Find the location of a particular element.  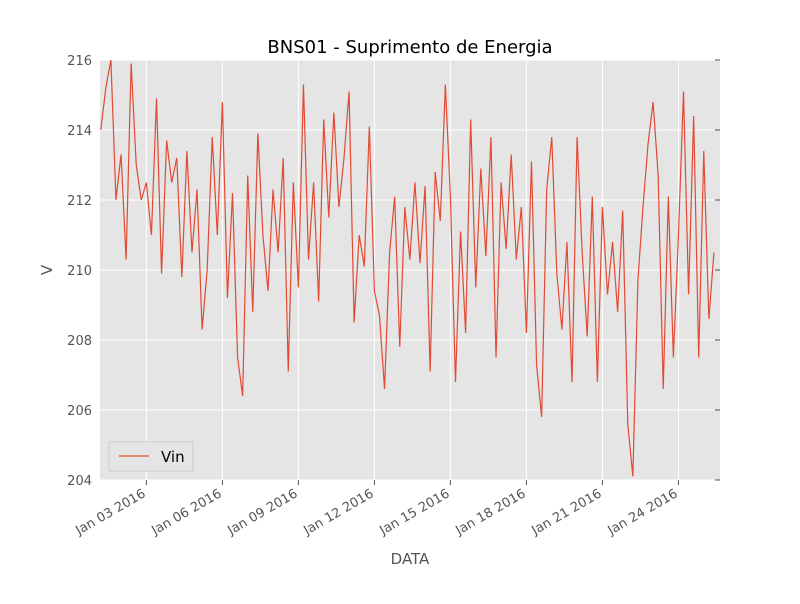

y-tick-label: 204 is located at coordinates (79, 481).